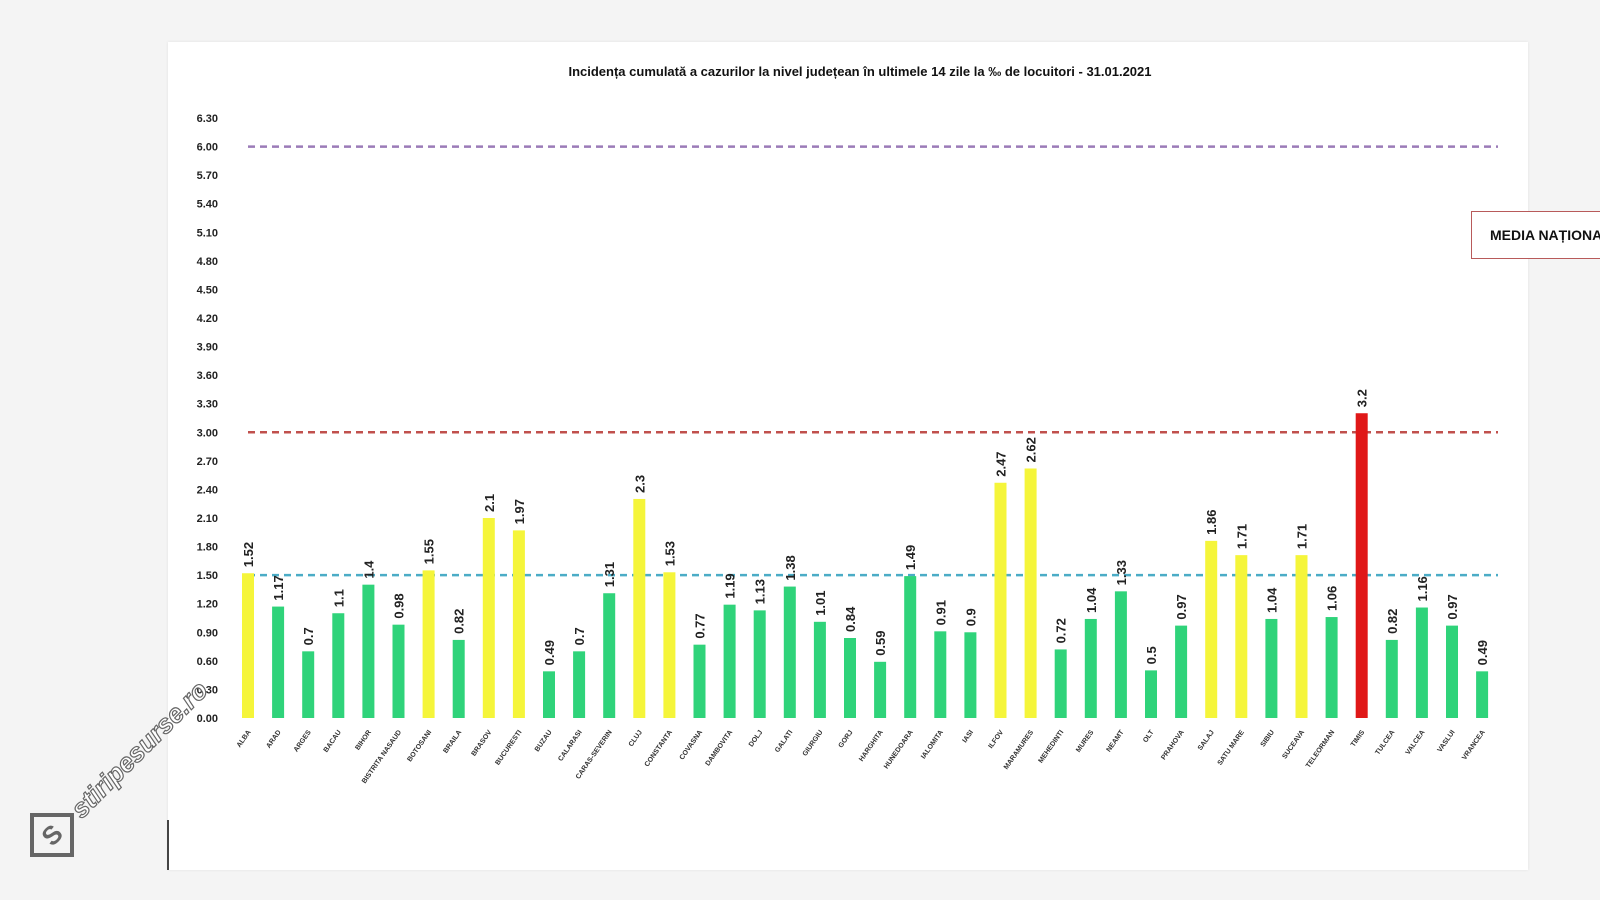 The image size is (1600, 900). Describe the element at coordinates (756, 738) in the screenshot. I see `category-label: DOLJ` at that location.